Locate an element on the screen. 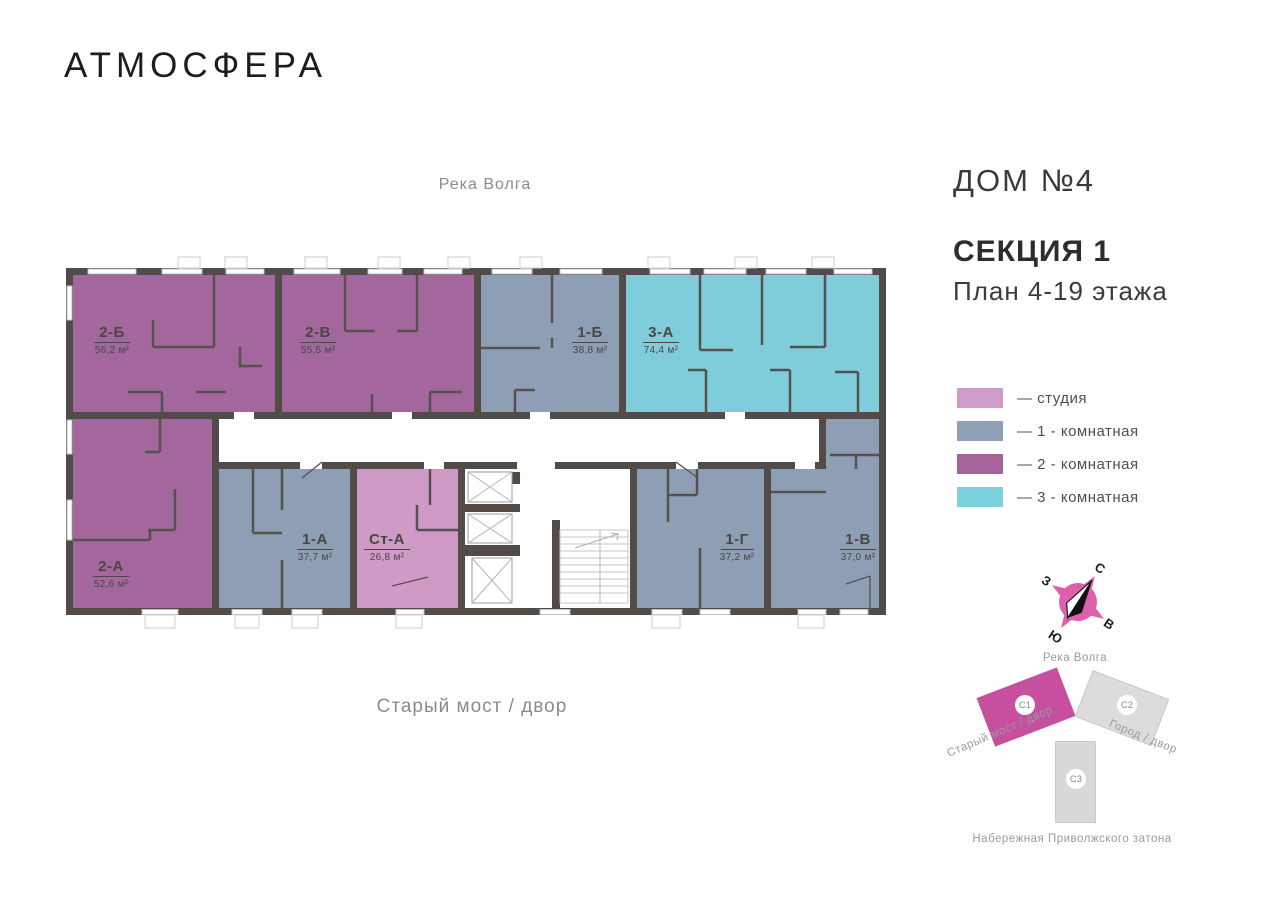  section-title: СЕКЦИЯ 1 is located at coordinates (1032, 251).